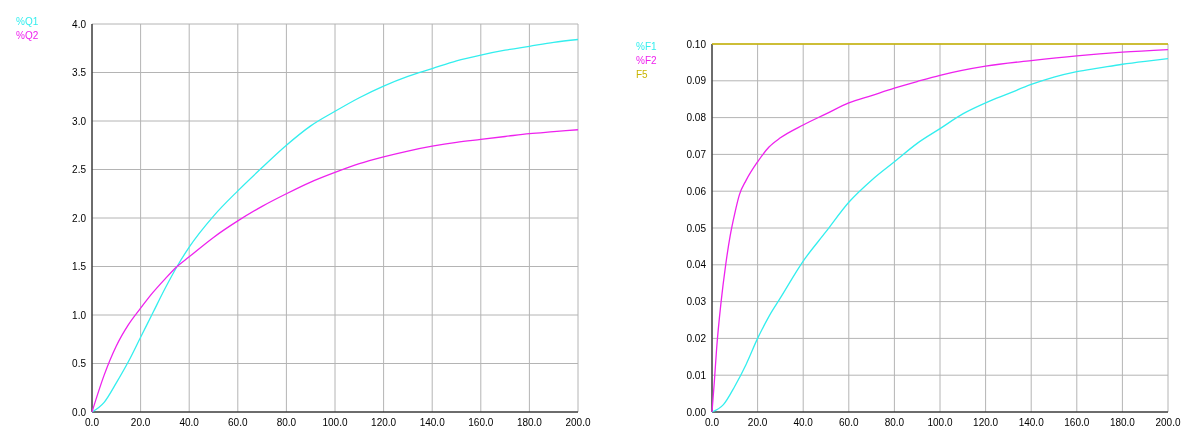 Image resolution: width=1196 pixels, height=426 pixels. Describe the element at coordinates (696, 302) in the screenshot. I see `y-tick-label: 0.03` at that location.